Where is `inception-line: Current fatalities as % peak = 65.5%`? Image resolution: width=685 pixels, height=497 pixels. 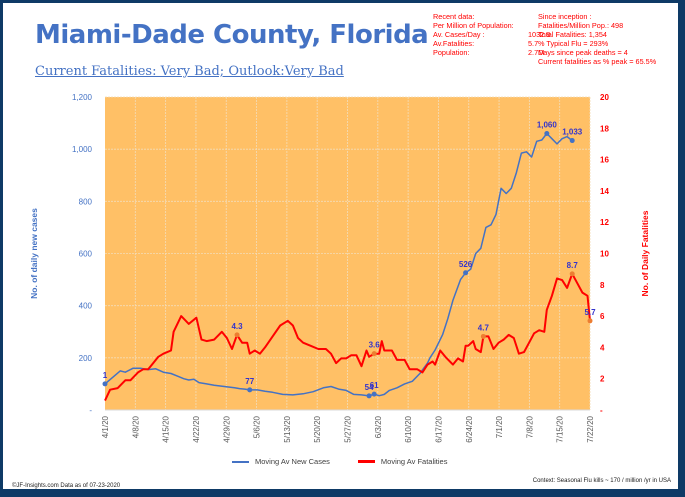 inception-line: Current fatalities as % peak = 65.5% is located at coordinates (597, 61).